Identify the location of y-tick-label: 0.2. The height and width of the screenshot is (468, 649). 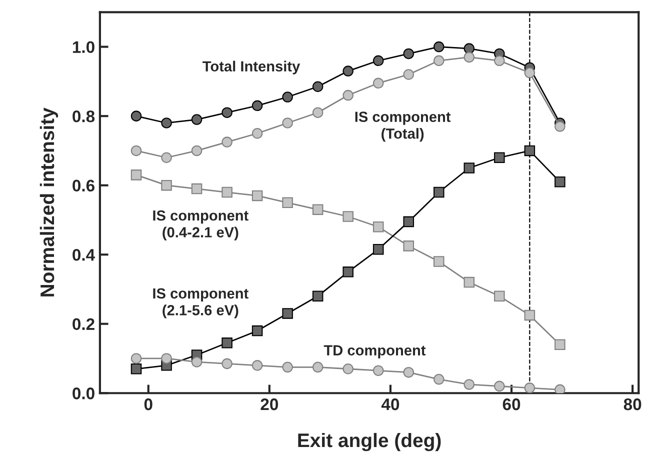
(83, 324).